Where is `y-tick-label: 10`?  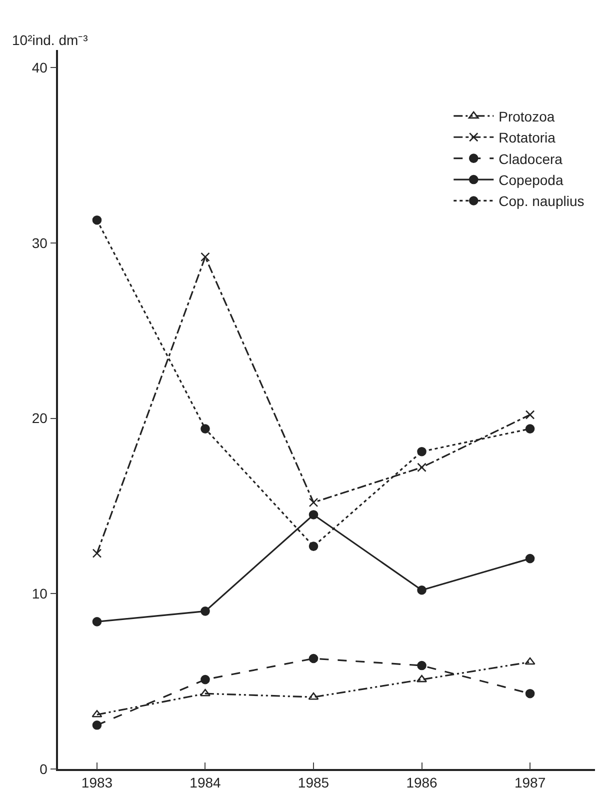
y-tick-label: 10 is located at coordinates (40, 594).